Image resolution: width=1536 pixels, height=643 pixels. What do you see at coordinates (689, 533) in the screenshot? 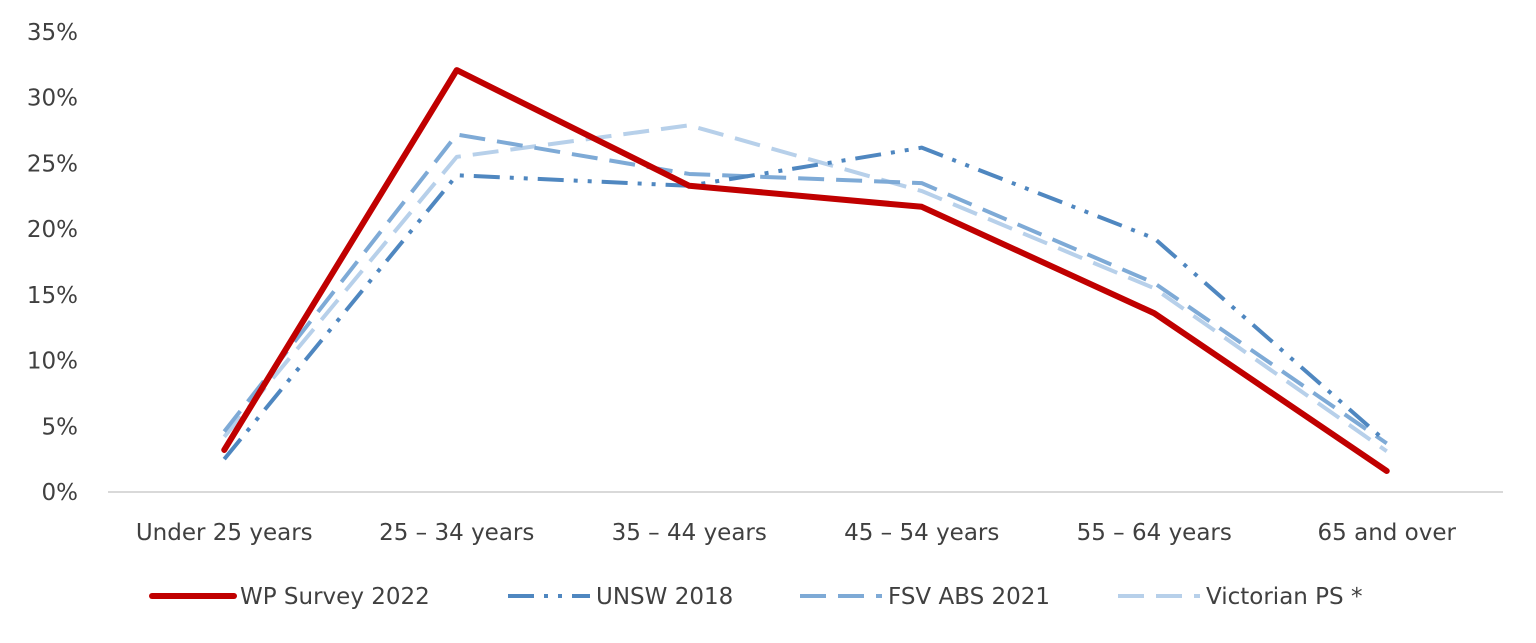
I see `x-tick-label: 35 – 44 years` at bounding box center [689, 533].